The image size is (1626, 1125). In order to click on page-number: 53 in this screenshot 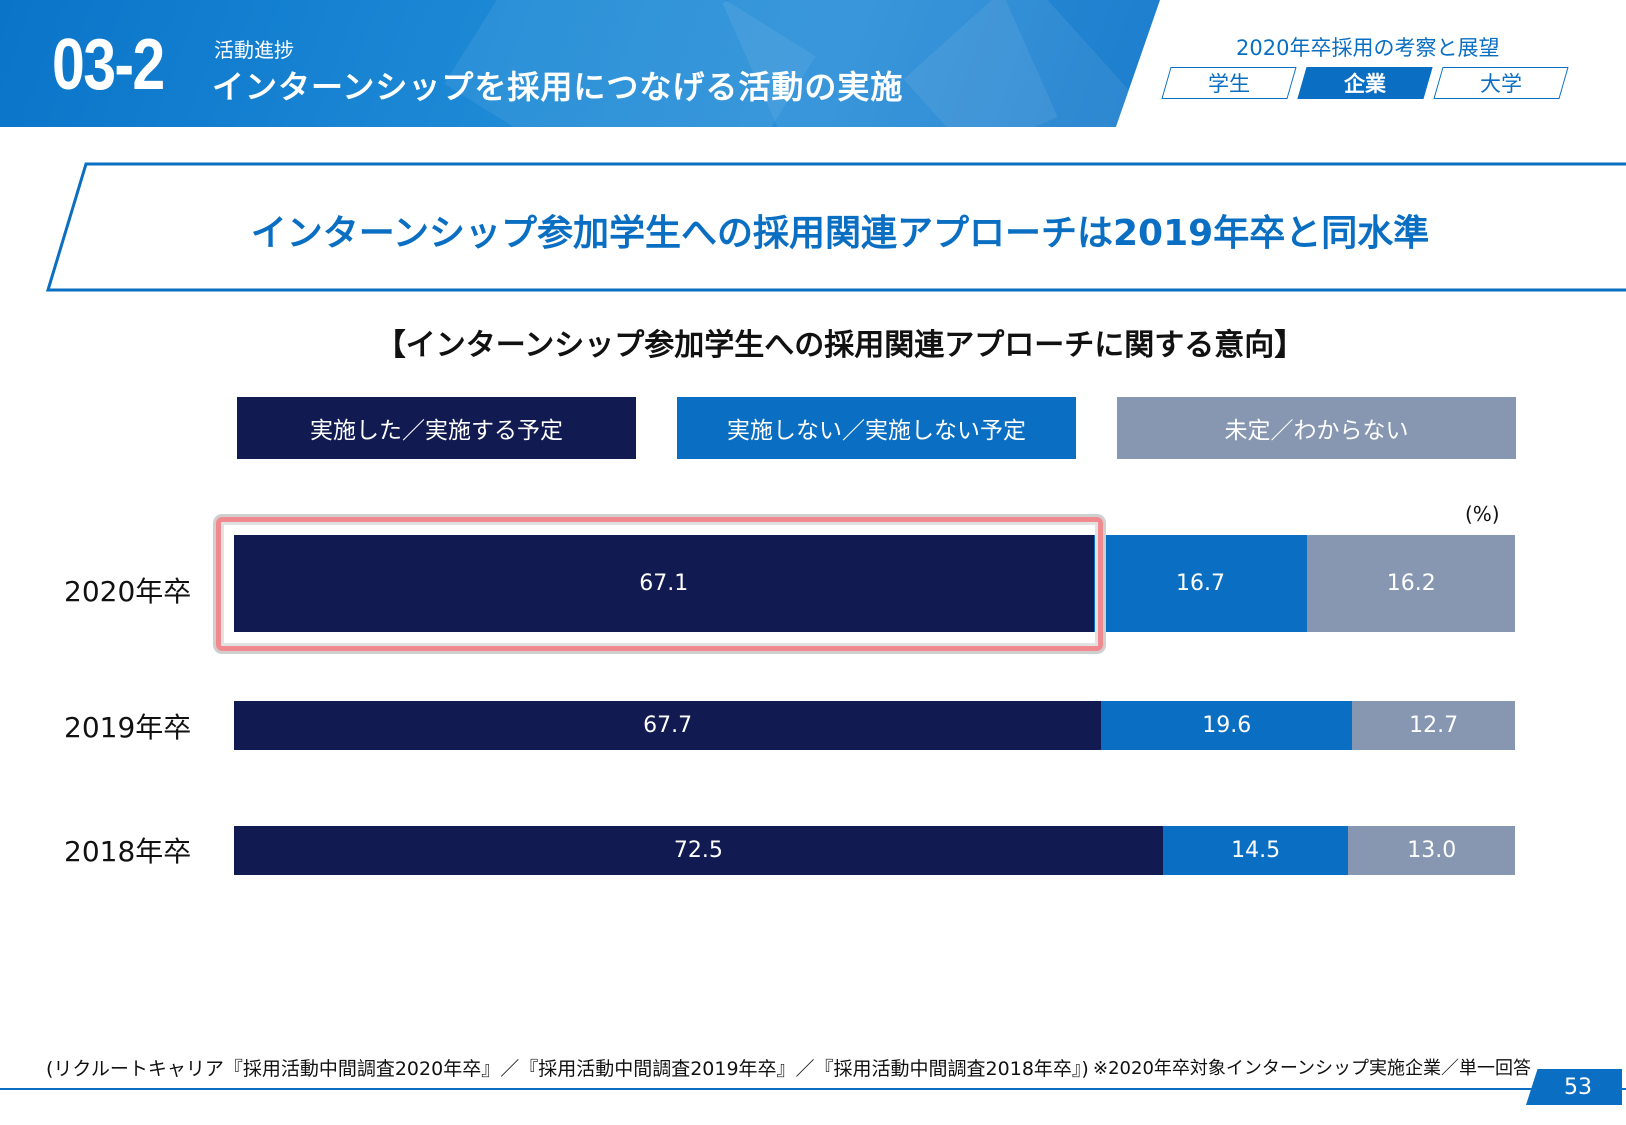, I will do `click(1578, 1087)`.